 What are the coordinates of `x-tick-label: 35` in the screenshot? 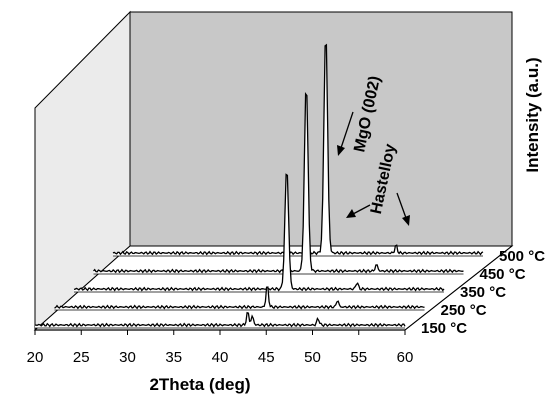 It's located at (173, 357).